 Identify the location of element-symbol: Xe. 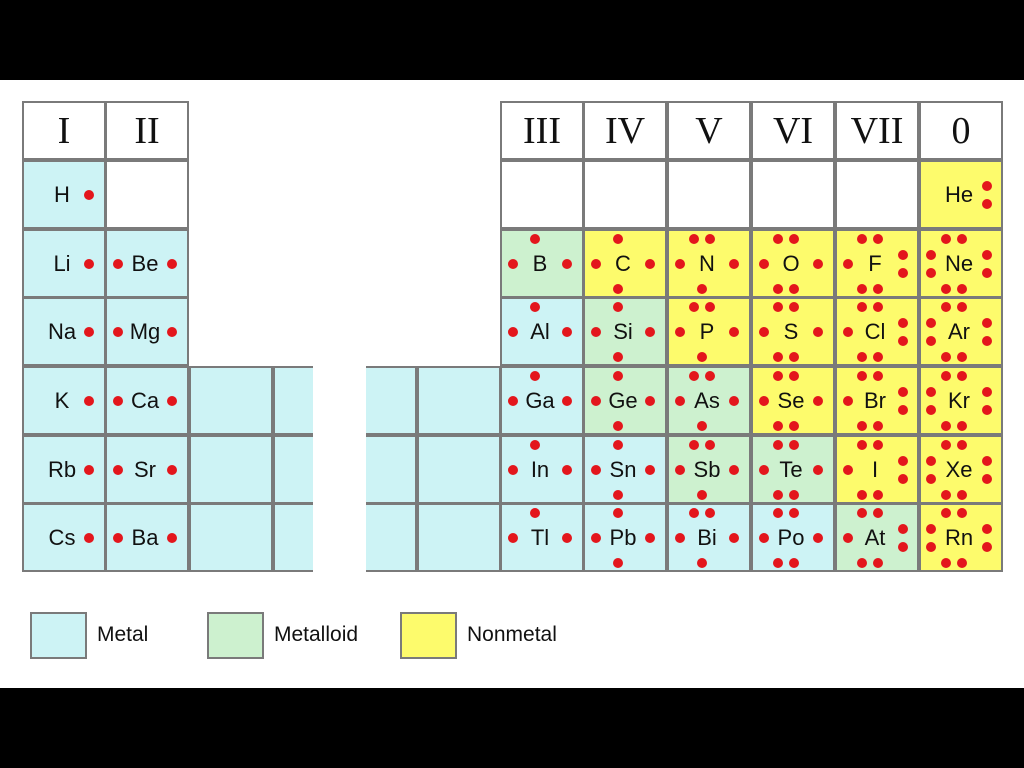
(959, 469).